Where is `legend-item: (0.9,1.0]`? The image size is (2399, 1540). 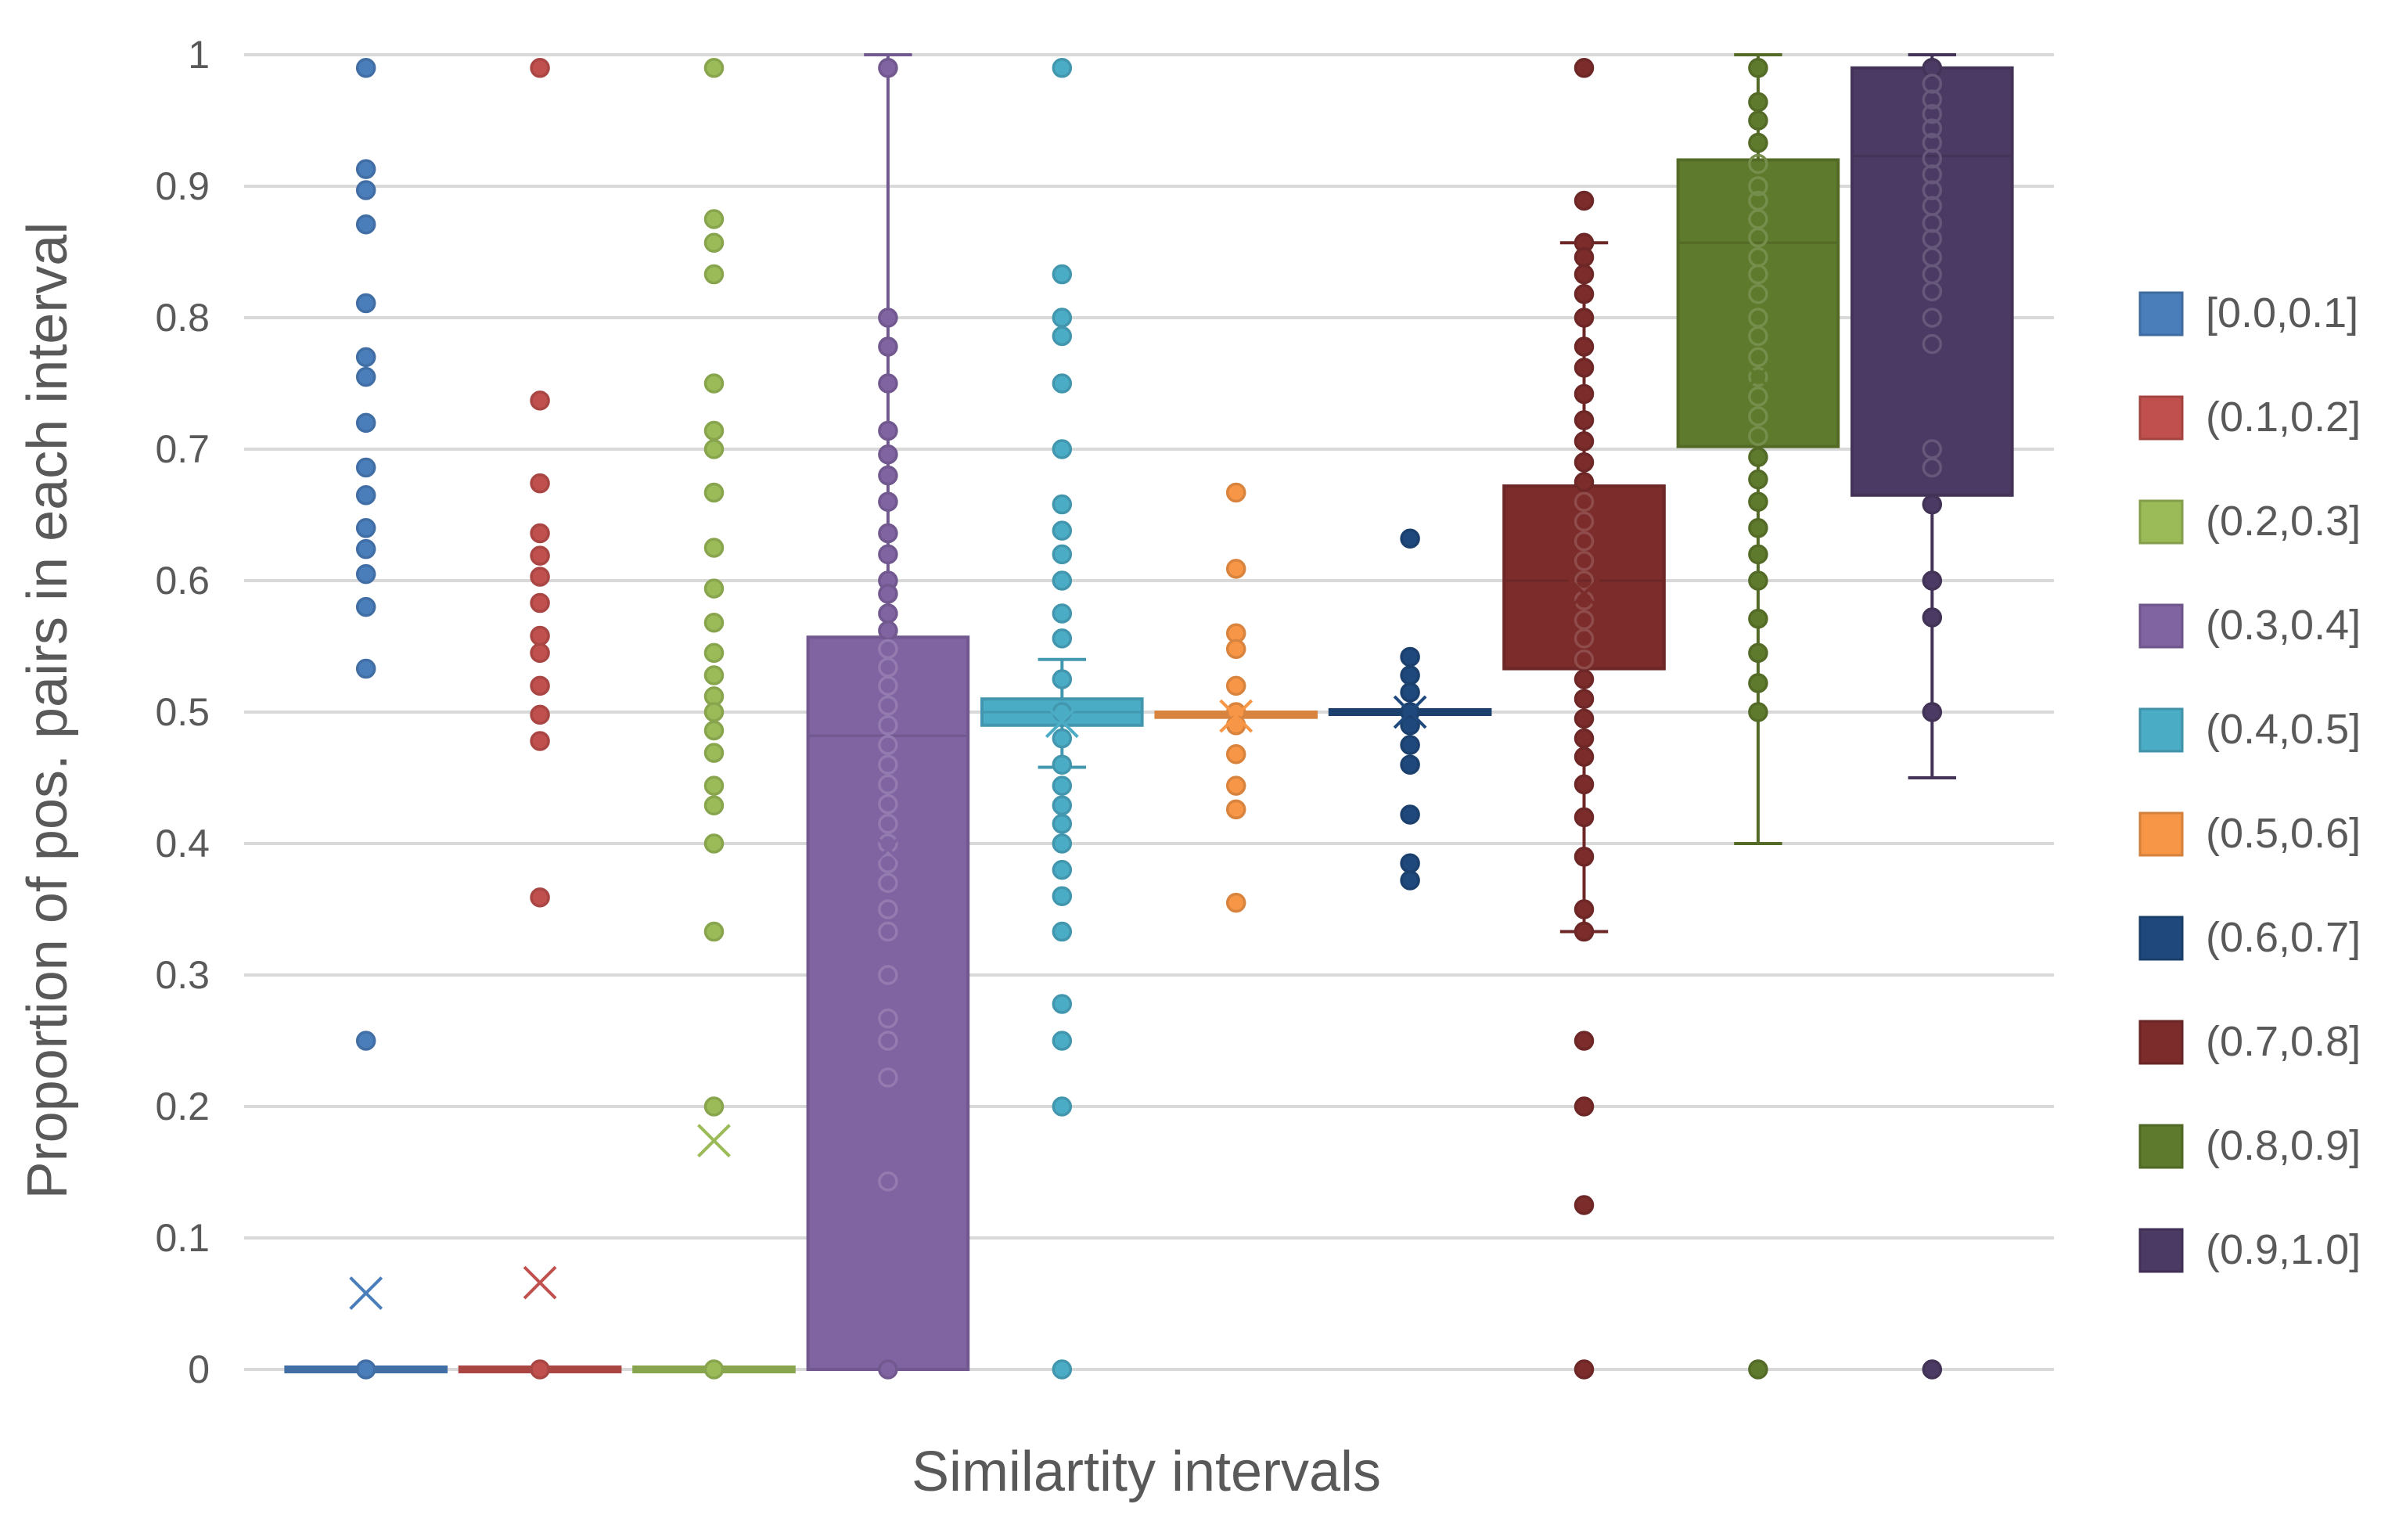 legend-item: (0.9,1.0] is located at coordinates (2249, 1249).